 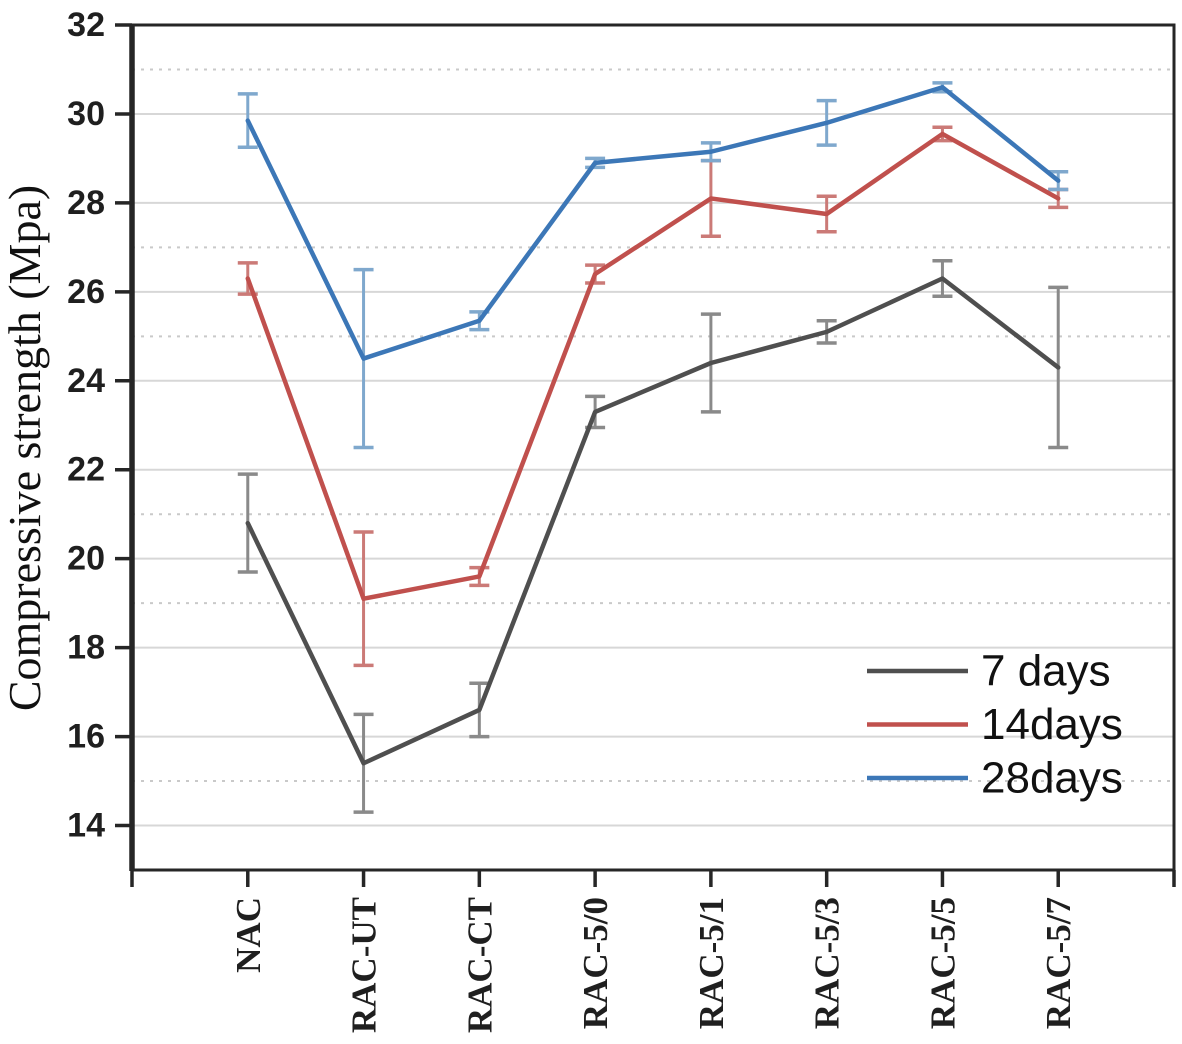 I want to click on y-tick-label-24: 24, so click(x=86, y=381).